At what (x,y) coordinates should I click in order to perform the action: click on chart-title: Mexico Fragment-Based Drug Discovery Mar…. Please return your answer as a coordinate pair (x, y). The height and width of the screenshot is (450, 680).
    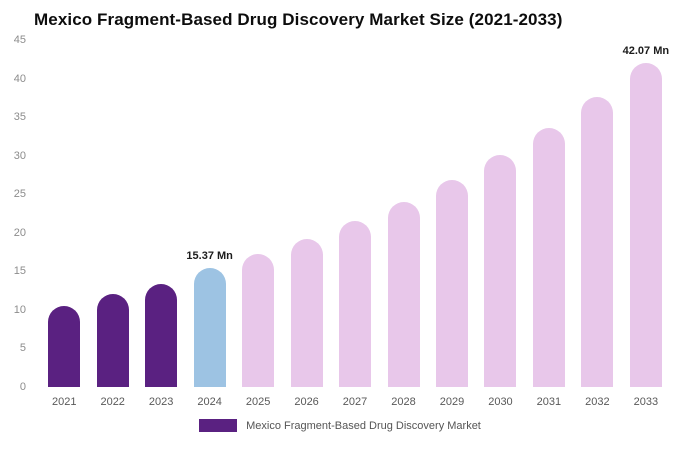
    Looking at the image, I should click on (298, 19).